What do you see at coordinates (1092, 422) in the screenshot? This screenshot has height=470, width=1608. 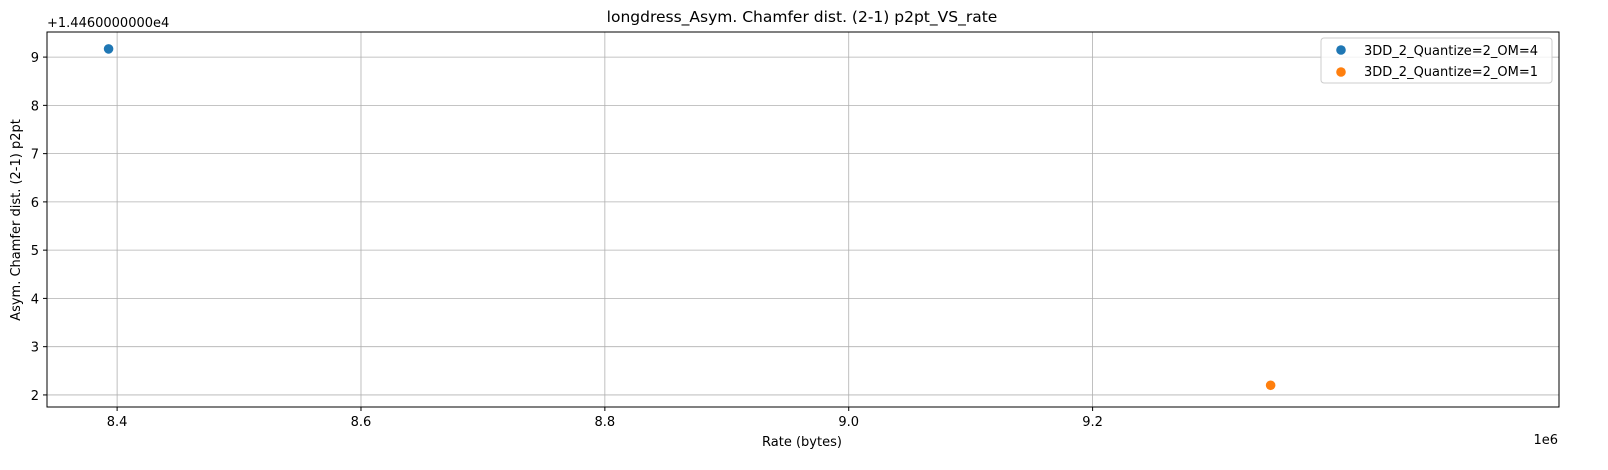 I see `x-tick-label: 9.2` at bounding box center [1092, 422].